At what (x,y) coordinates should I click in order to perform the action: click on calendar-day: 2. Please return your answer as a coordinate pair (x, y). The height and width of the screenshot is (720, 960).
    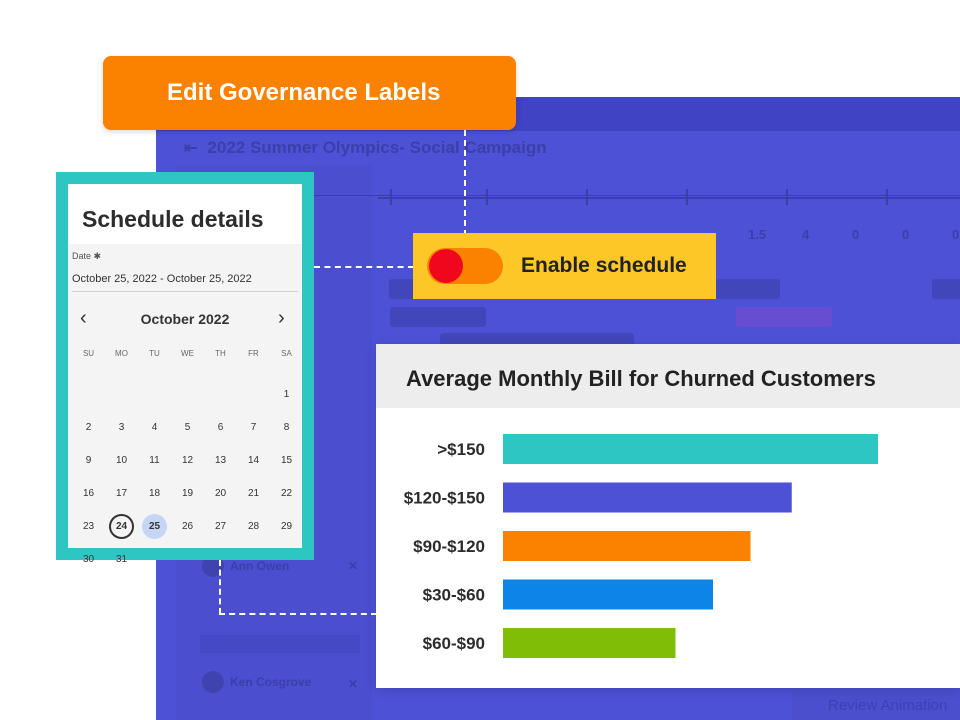
    Looking at the image, I should click on (88, 427).